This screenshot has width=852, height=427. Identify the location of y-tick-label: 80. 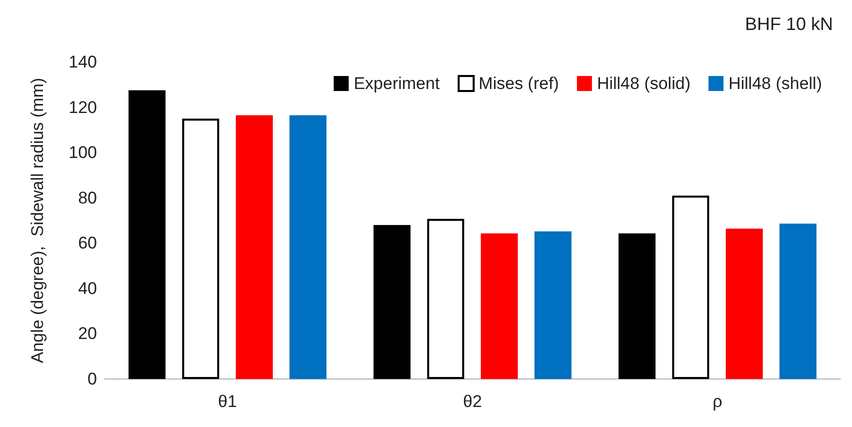
(87, 198).